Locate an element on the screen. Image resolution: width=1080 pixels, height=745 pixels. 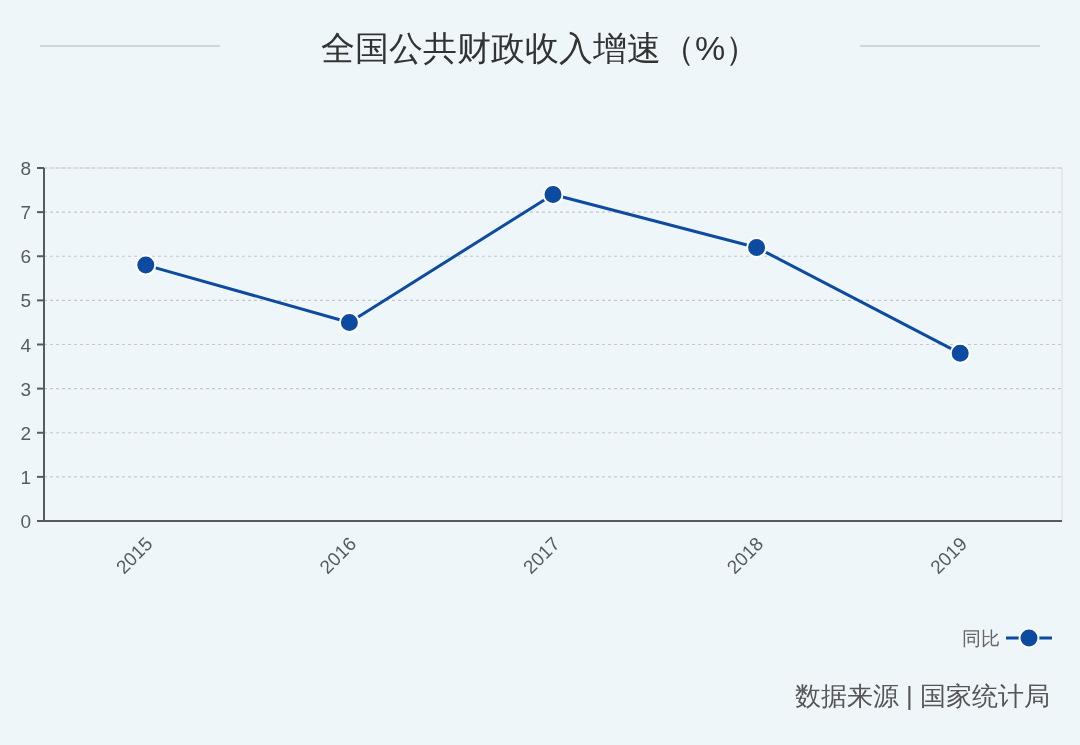
y-tick-label: 2 is located at coordinates (25, 433).